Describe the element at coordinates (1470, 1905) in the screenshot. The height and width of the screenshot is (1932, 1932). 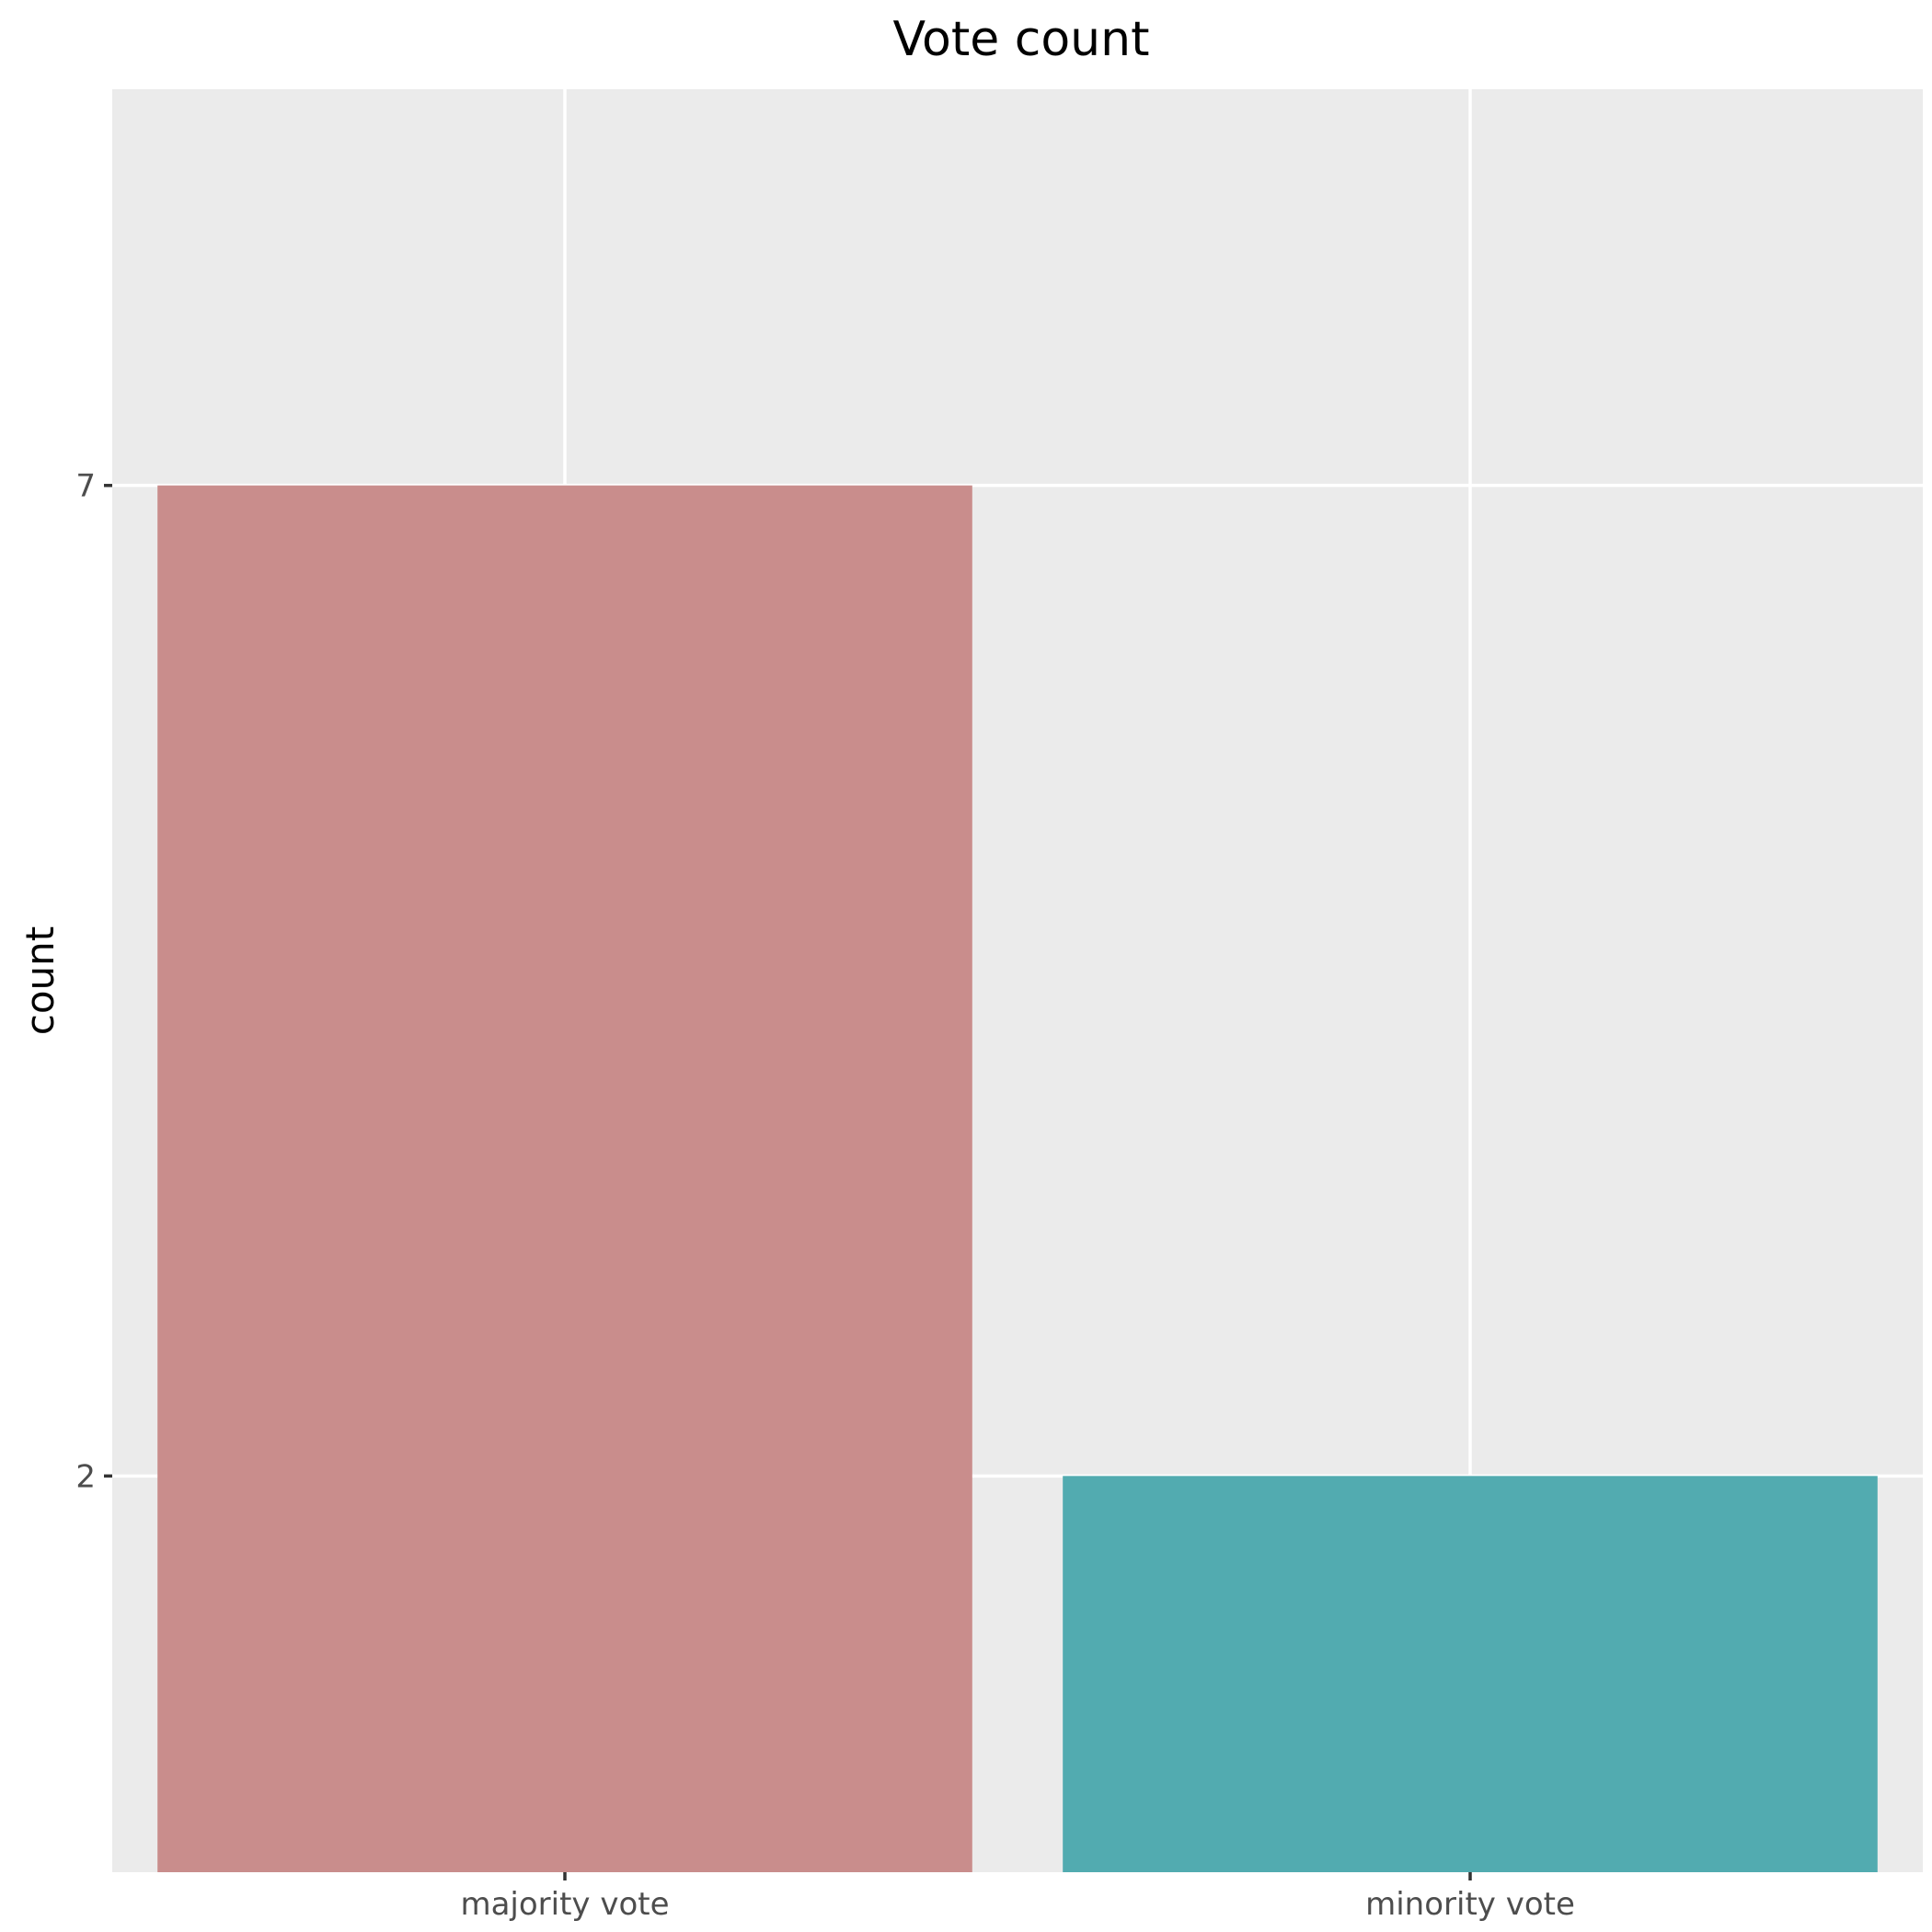
I see `x-tick-label: minority vote` at that location.